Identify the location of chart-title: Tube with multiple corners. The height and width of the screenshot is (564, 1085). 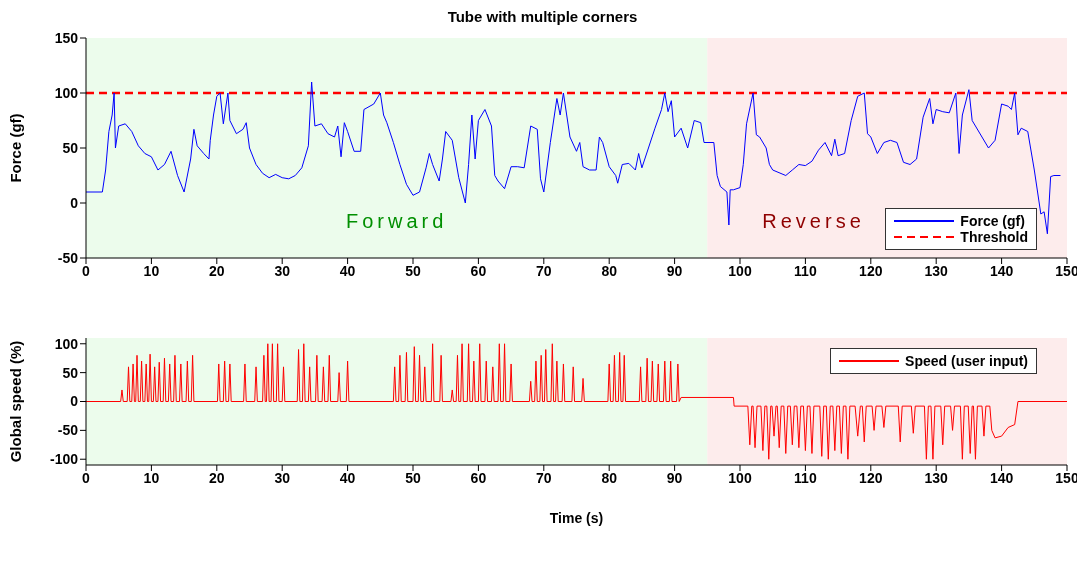
(542, 17).